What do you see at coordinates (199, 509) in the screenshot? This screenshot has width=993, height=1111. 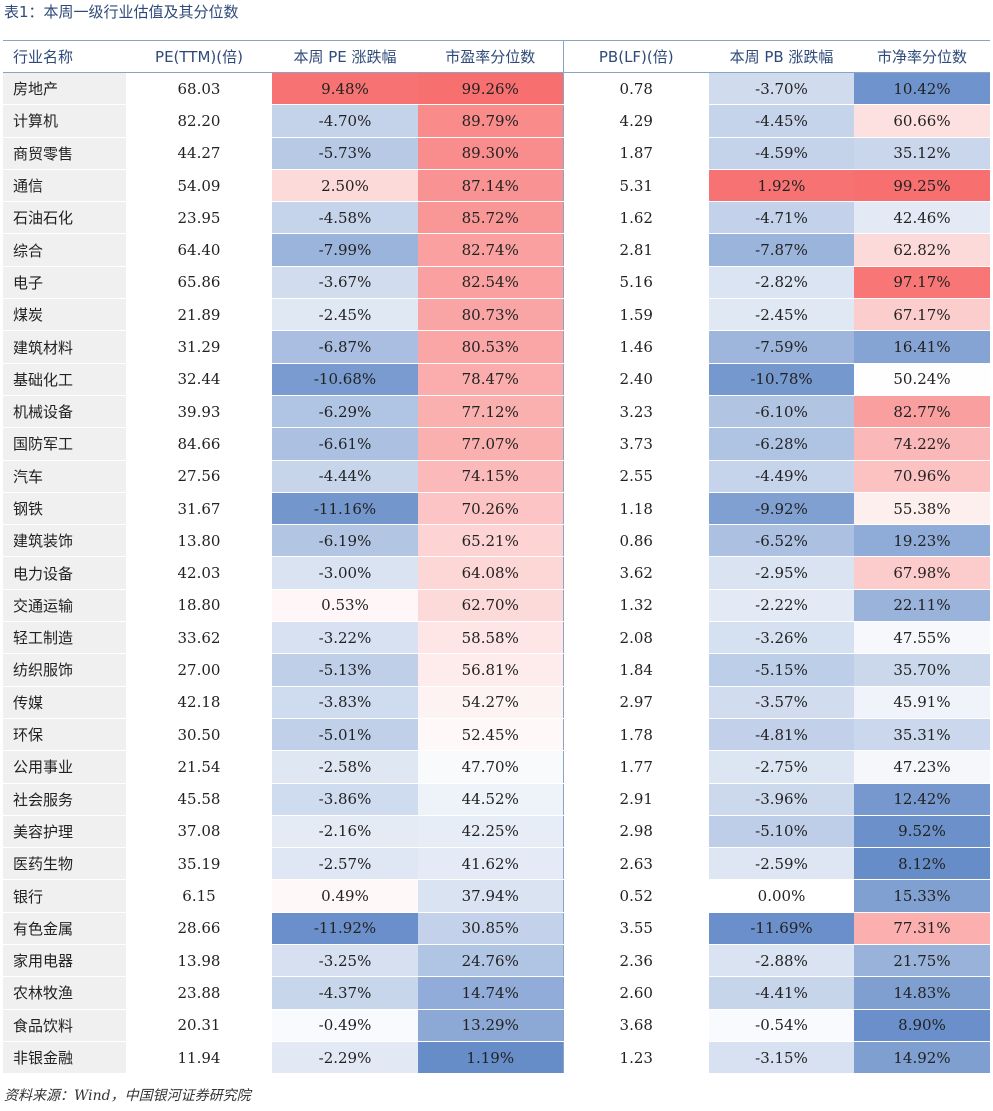 I see `pe-ttm-cell: 31.67` at bounding box center [199, 509].